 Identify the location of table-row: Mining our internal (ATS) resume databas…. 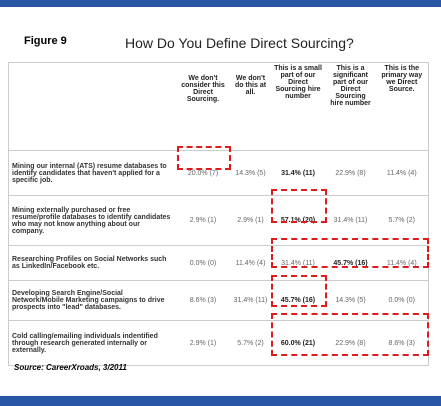
(218, 173).